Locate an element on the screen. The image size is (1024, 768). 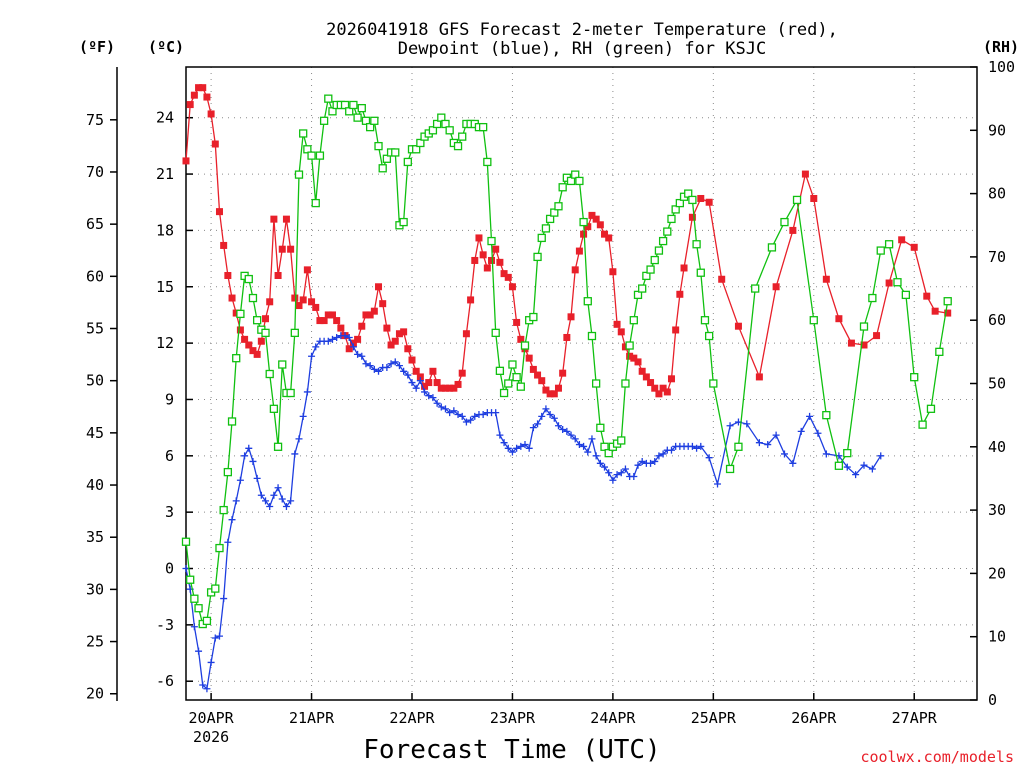
x-tick-label: 21APR is located at coordinates (312, 718).